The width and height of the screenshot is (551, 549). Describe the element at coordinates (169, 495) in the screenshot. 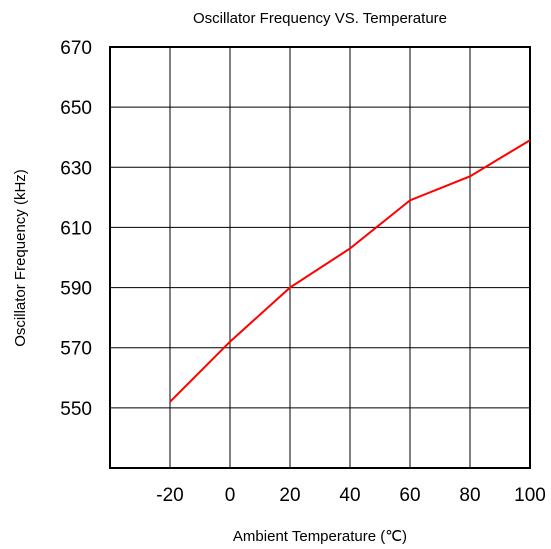

I see `x-tick-label: -20` at that location.